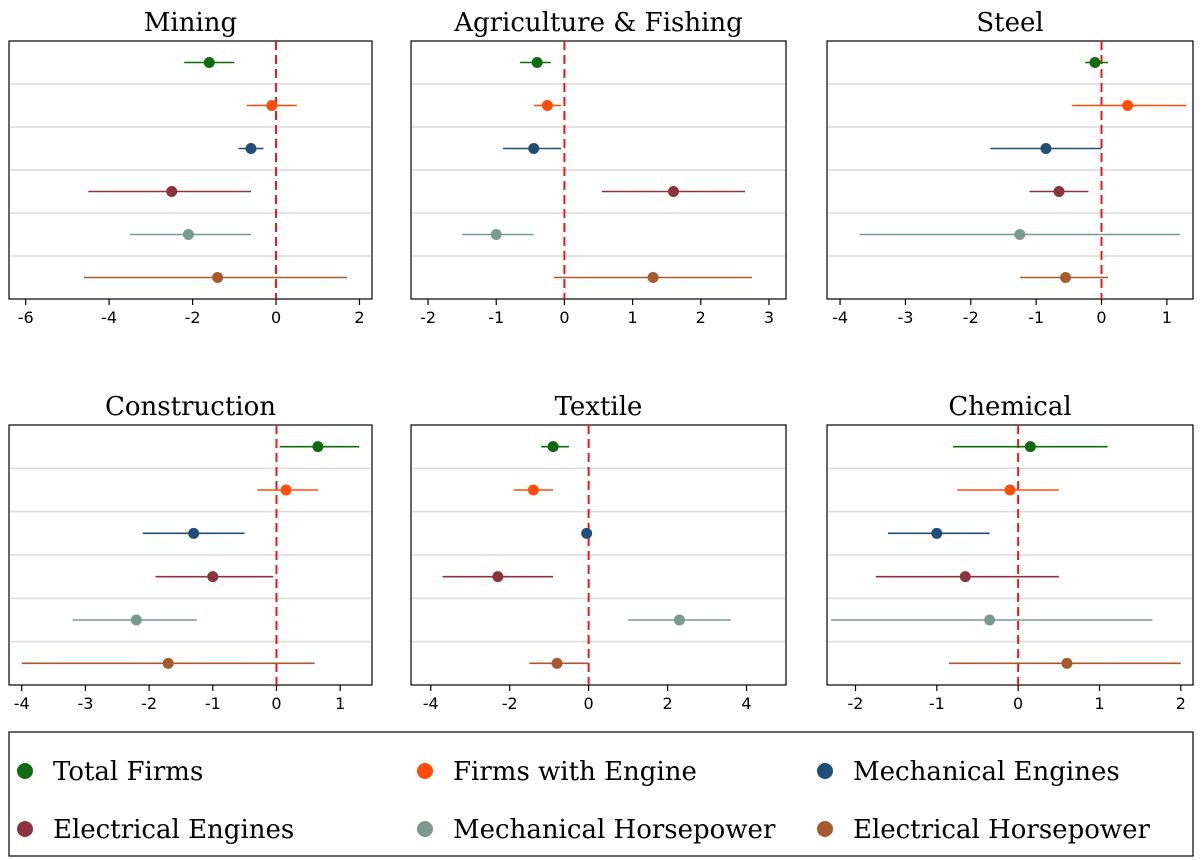  I want to click on legend-item-electrical-engines: Electrical Engines, so click(155, 830).